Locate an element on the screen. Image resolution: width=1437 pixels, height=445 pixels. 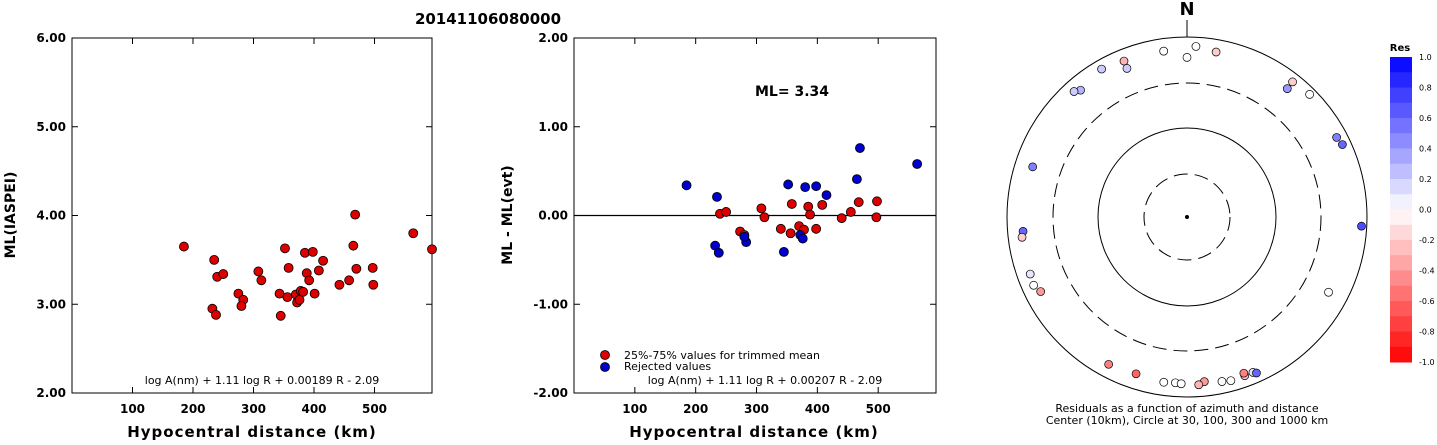
x-axis-label: Hypocentral distance (km) is located at coordinates (754, 432).